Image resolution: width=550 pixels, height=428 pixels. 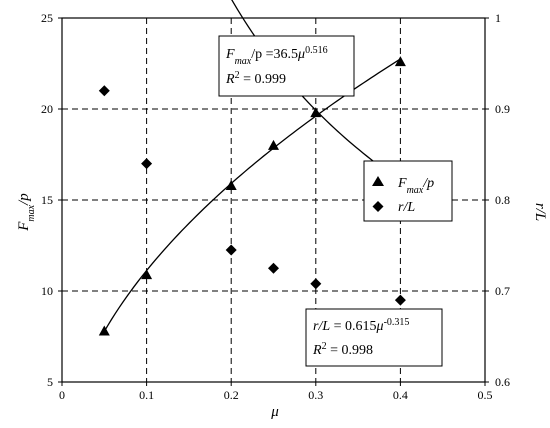 I want to click on y-left-tick-label: 25, so click(x=47, y=18).